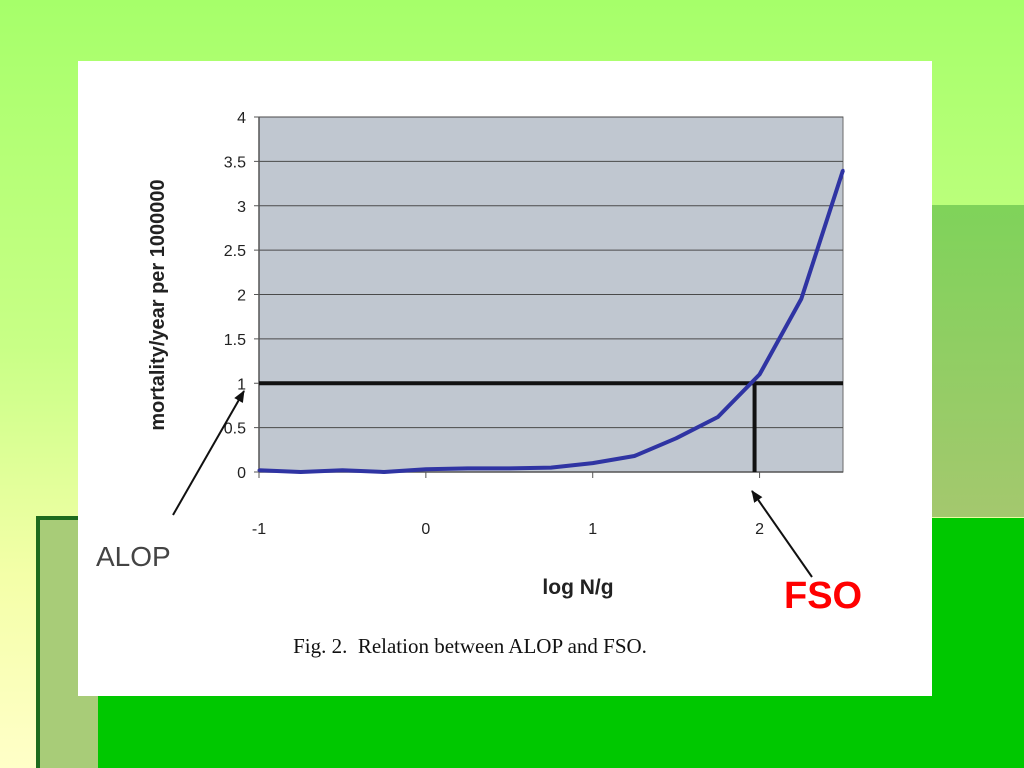 Image resolution: width=1024 pixels, height=768 pixels. What do you see at coordinates (235, 251) in the screenshot?
I see `y-tick-label: 2.5` at bounding box center [235, 251].